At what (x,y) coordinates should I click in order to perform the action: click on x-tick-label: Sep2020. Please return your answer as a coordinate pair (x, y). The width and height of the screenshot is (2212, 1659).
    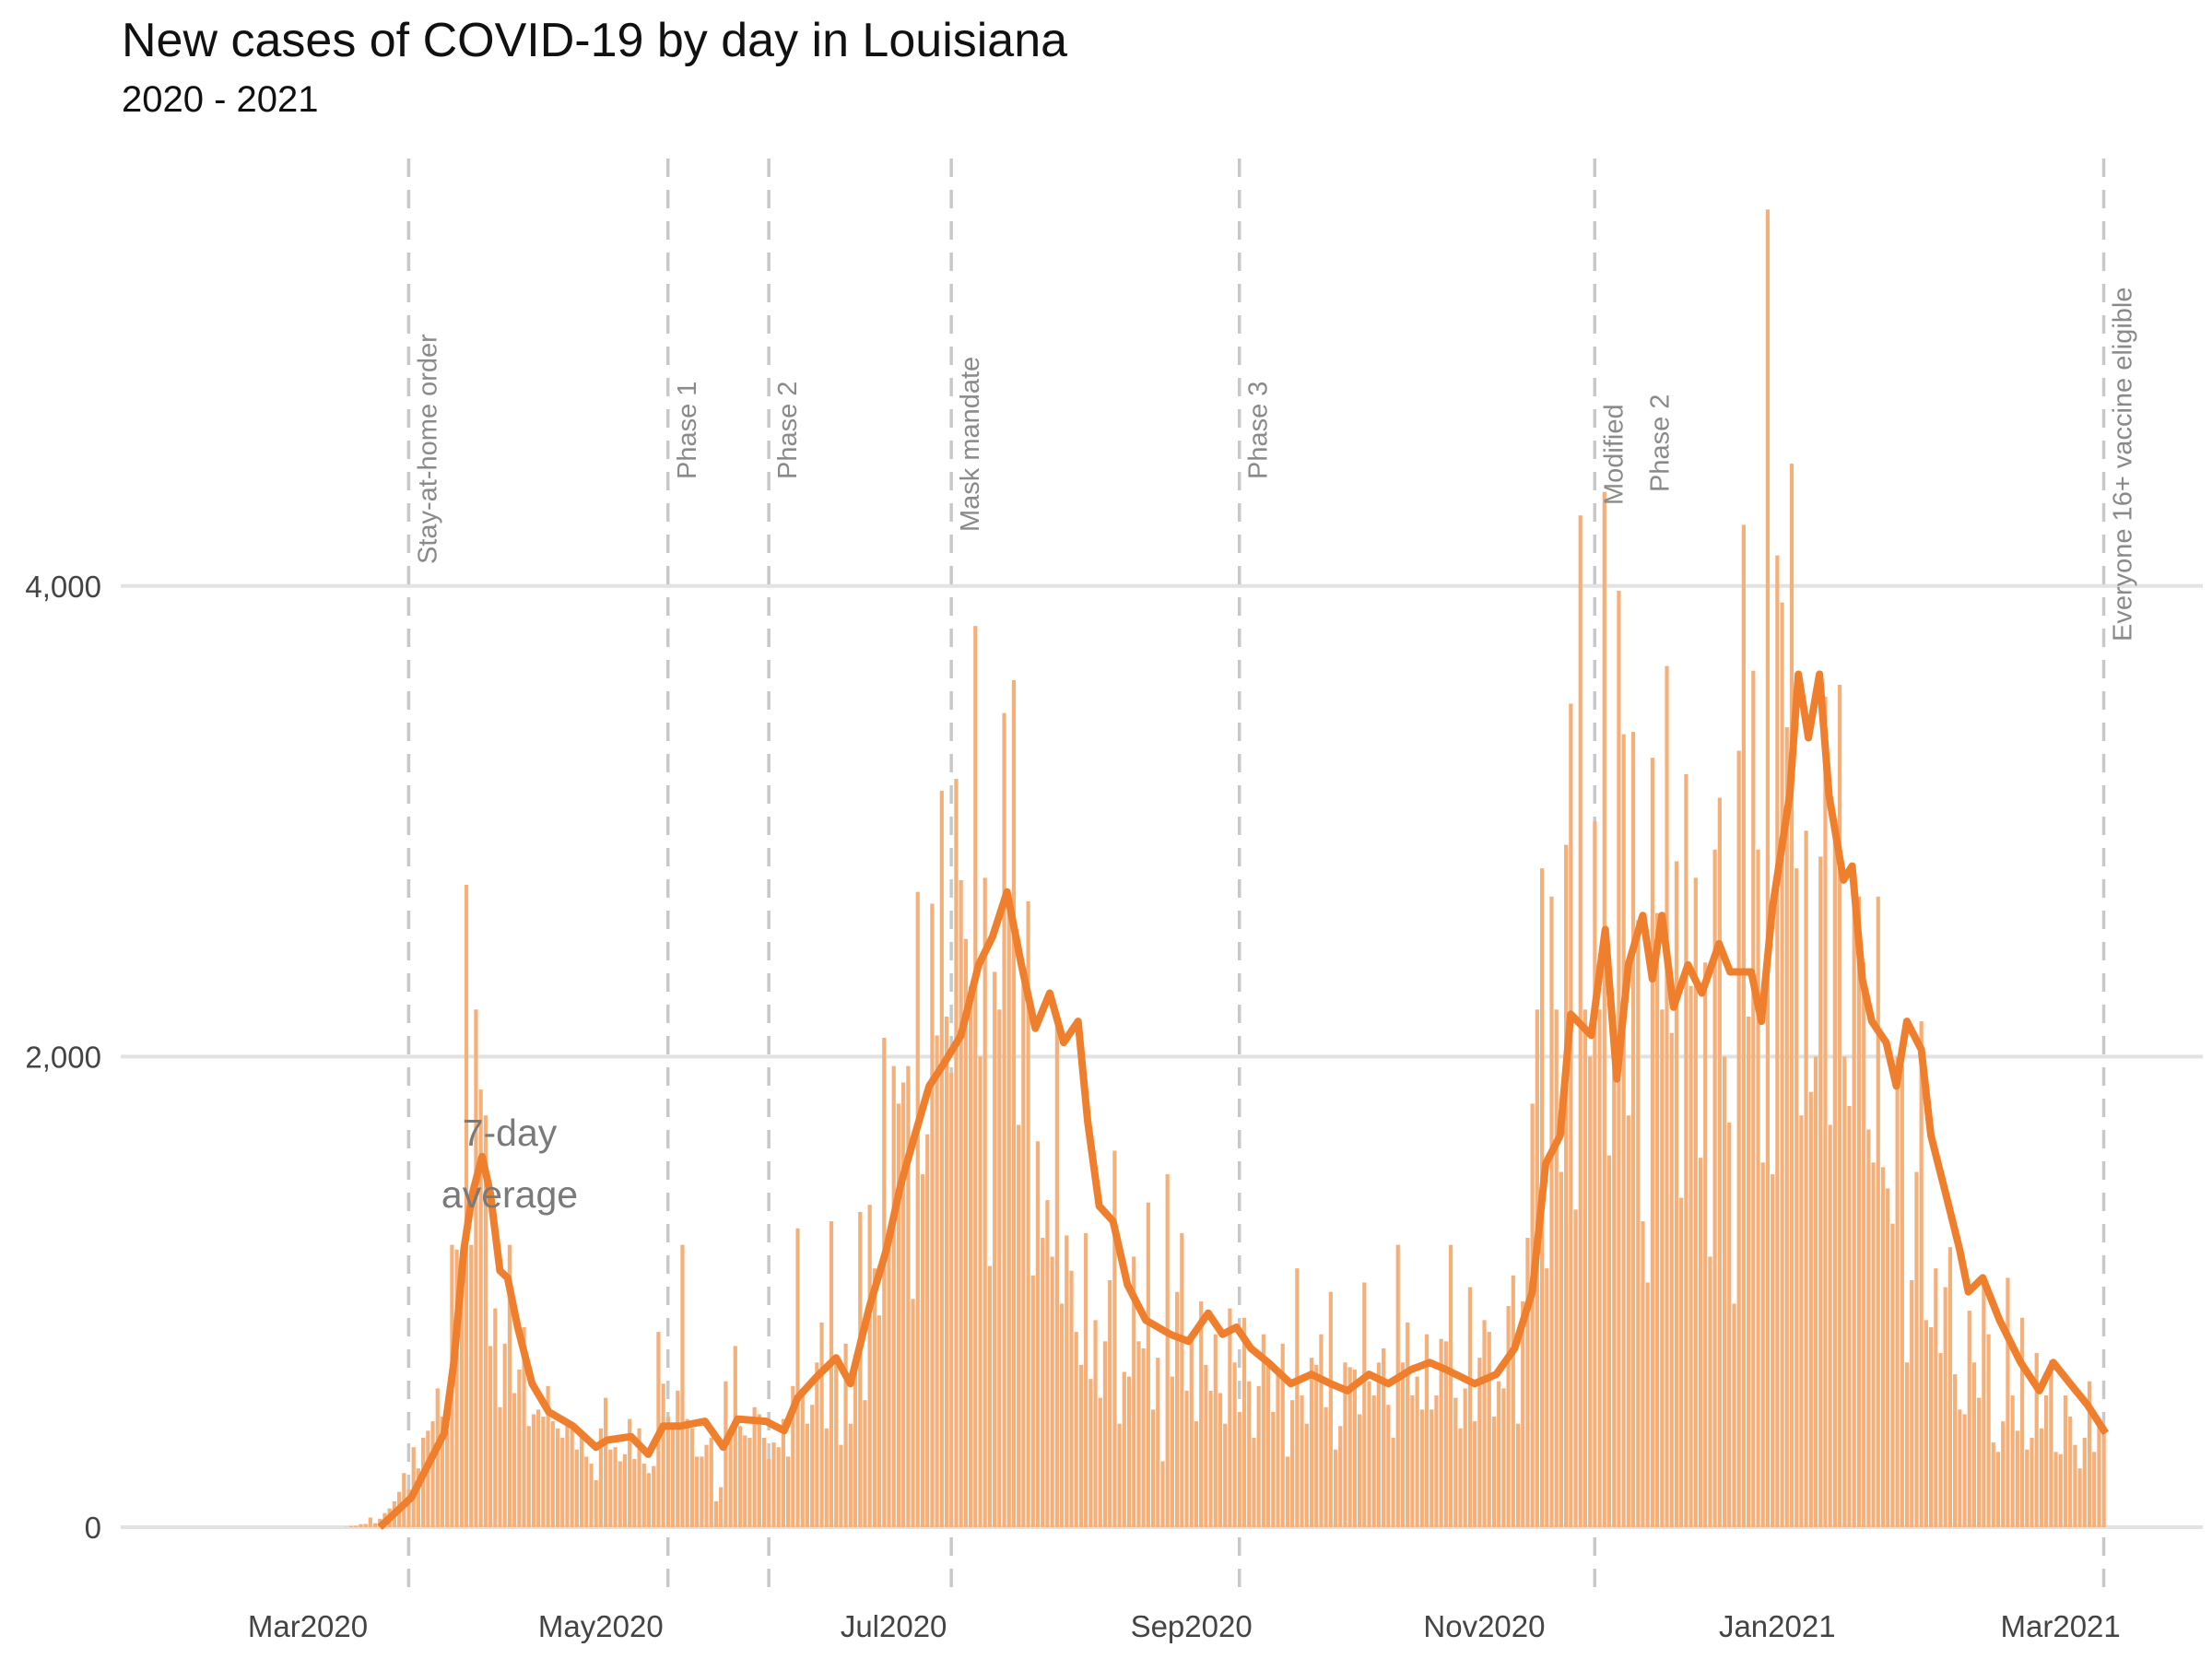
    Looking at the image, I should click on (1192, 1626).